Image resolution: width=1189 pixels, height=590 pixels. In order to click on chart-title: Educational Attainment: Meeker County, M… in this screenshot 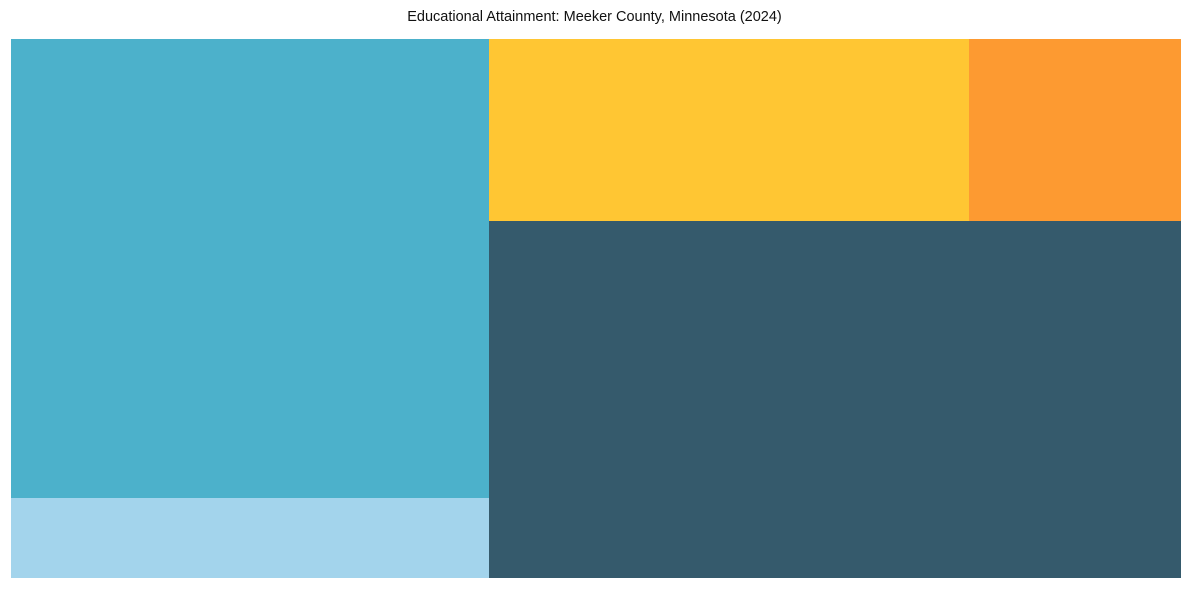, I will do `click(594, 17)`.